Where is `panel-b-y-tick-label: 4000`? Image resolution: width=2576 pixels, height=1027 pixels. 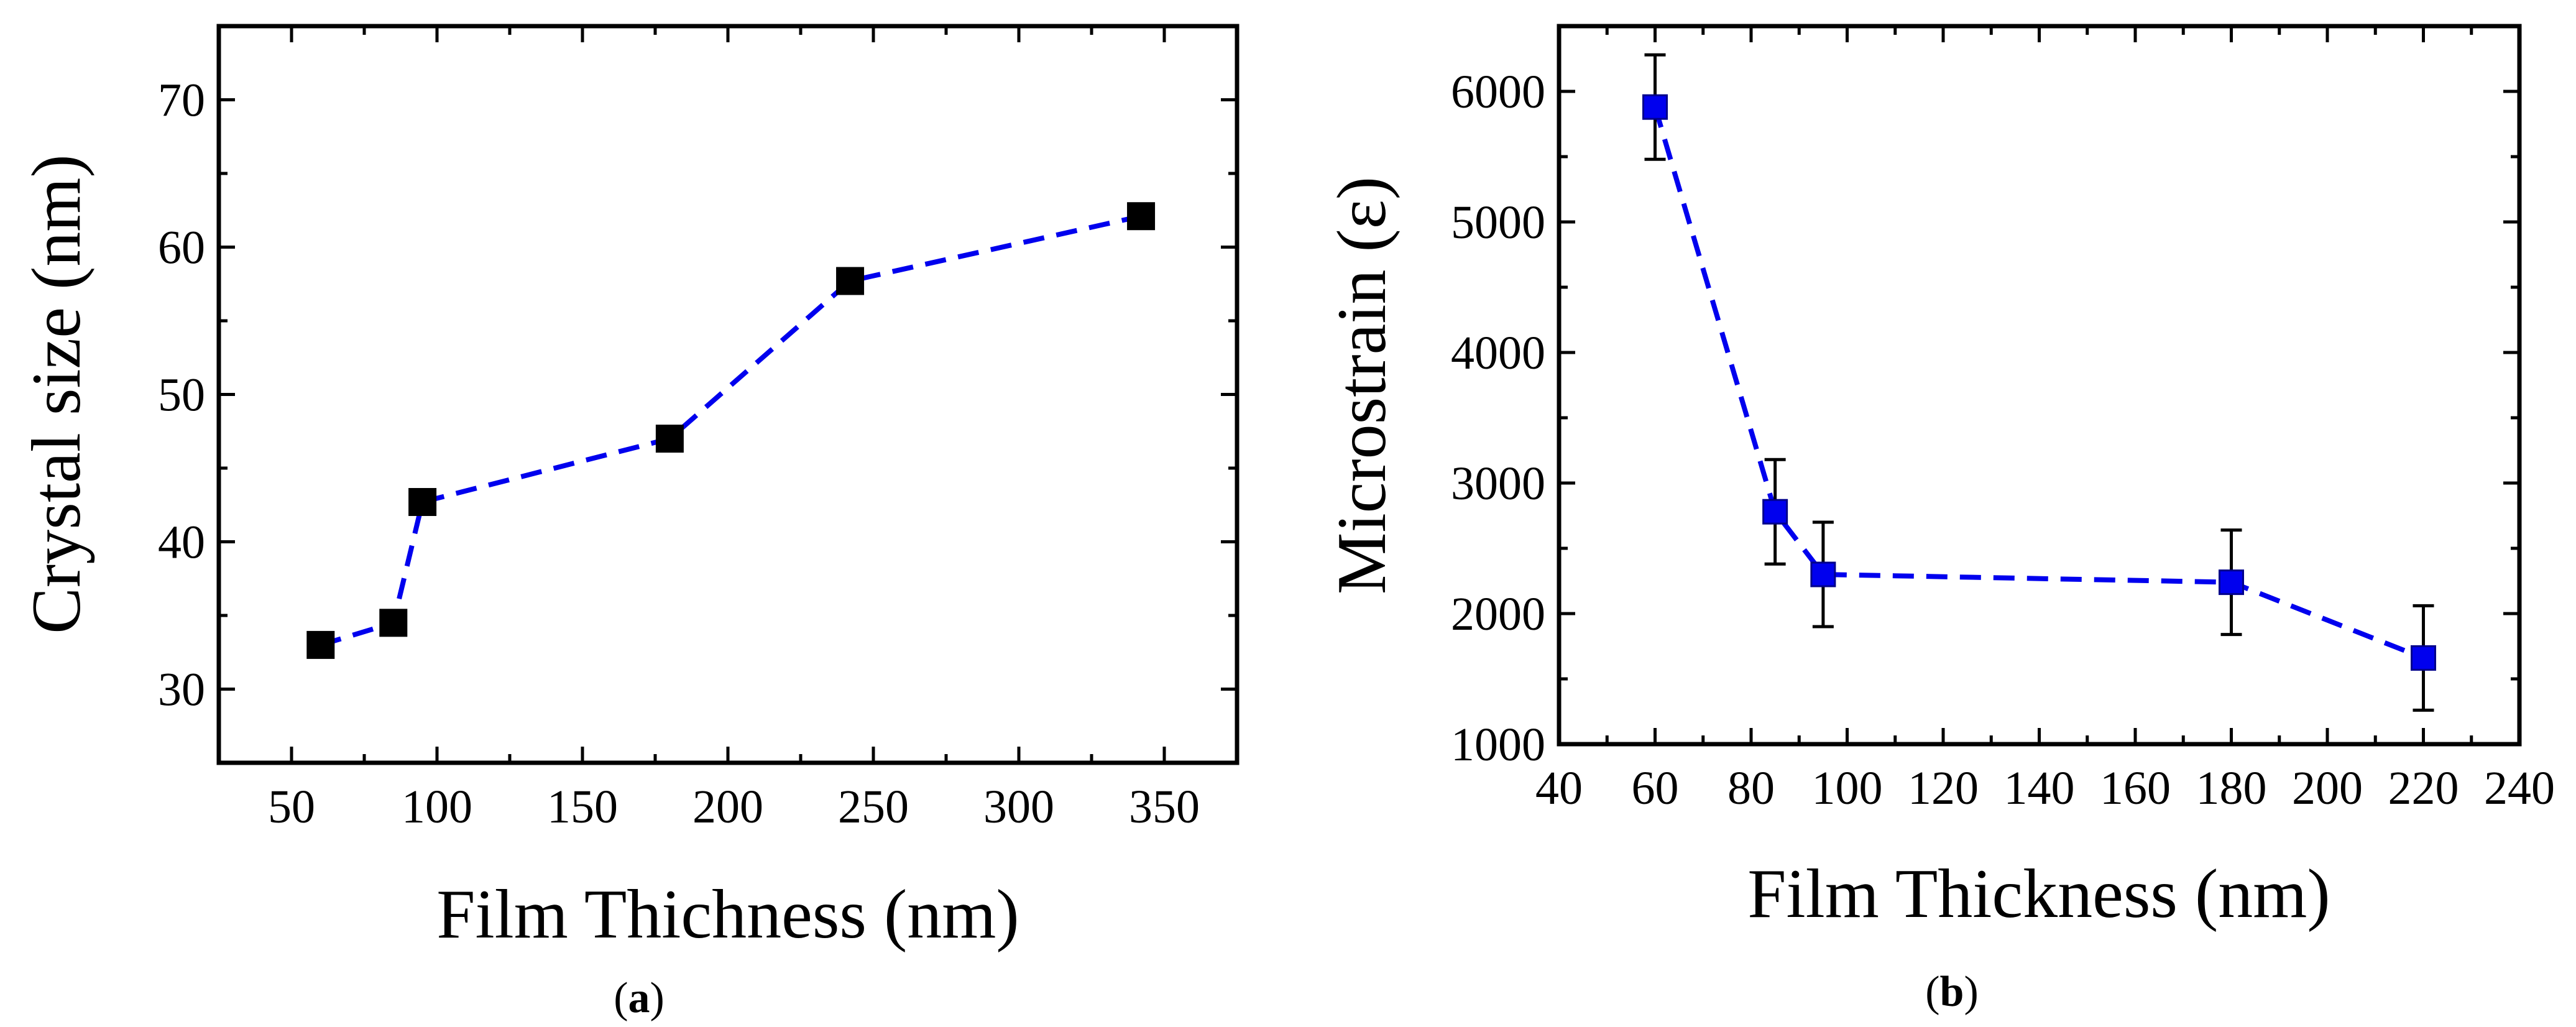 panel-b-y-tick-label: 4000 is located at coordinates (1498, 353).